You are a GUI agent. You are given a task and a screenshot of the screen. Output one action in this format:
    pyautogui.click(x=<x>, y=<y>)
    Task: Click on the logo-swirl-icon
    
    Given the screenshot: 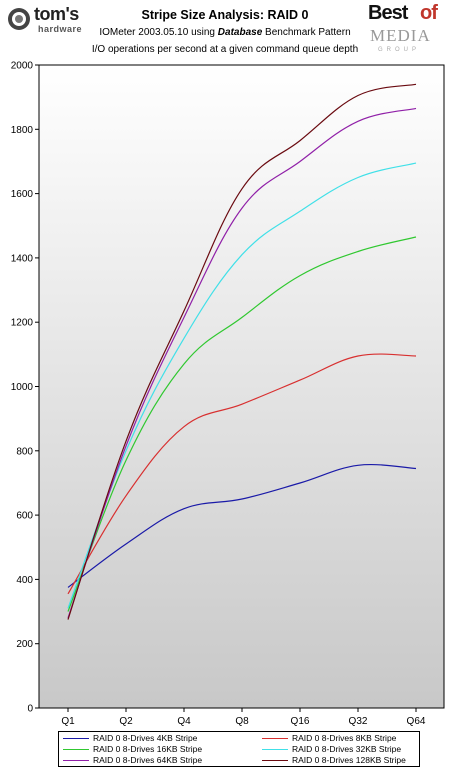 What is the action you would take?
    pyautogui.click(x=19, y=19)
    